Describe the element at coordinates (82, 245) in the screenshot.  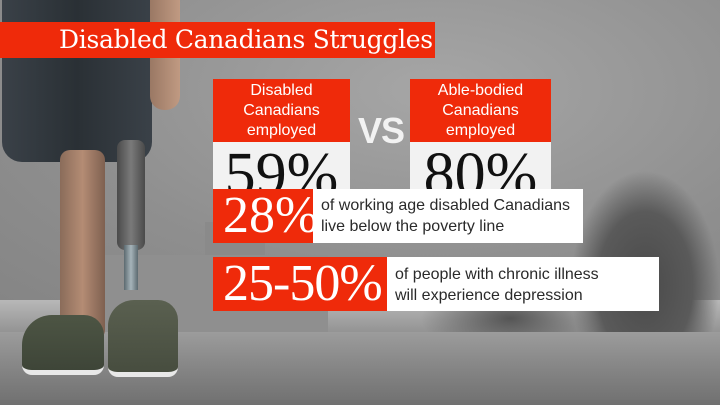
I see `leg` at that location.